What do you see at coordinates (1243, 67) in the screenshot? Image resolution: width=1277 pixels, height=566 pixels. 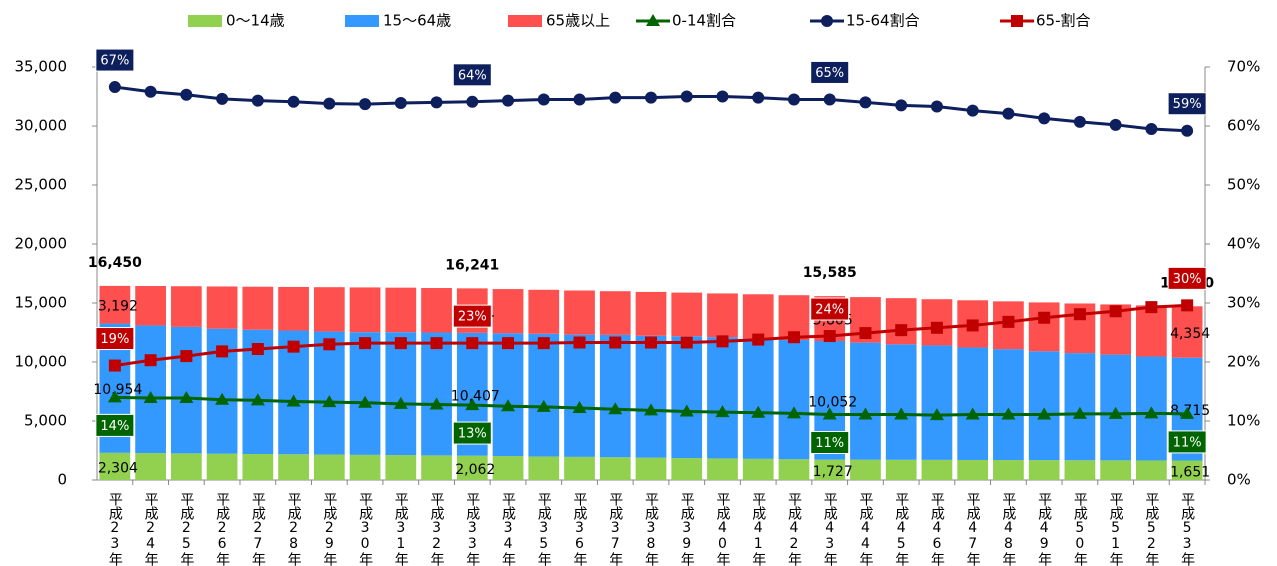 I see `y2-tick-label: 70%` at bounding box center [1243, 67].